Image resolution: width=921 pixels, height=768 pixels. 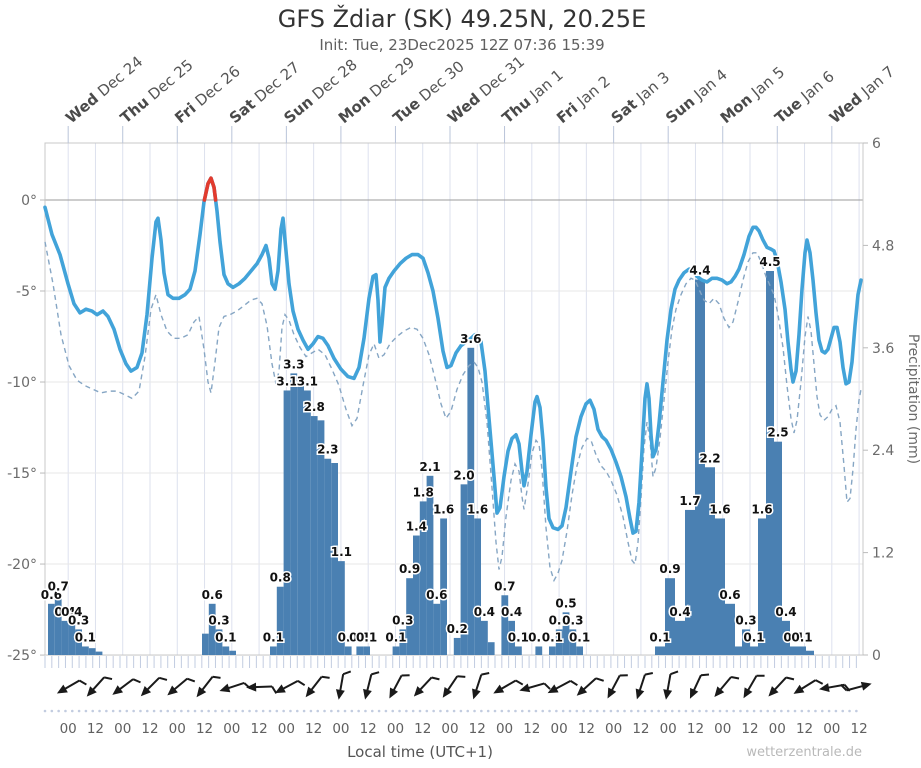 I want to click on bar-value-label: 0.7, so click(x=58, y=586).